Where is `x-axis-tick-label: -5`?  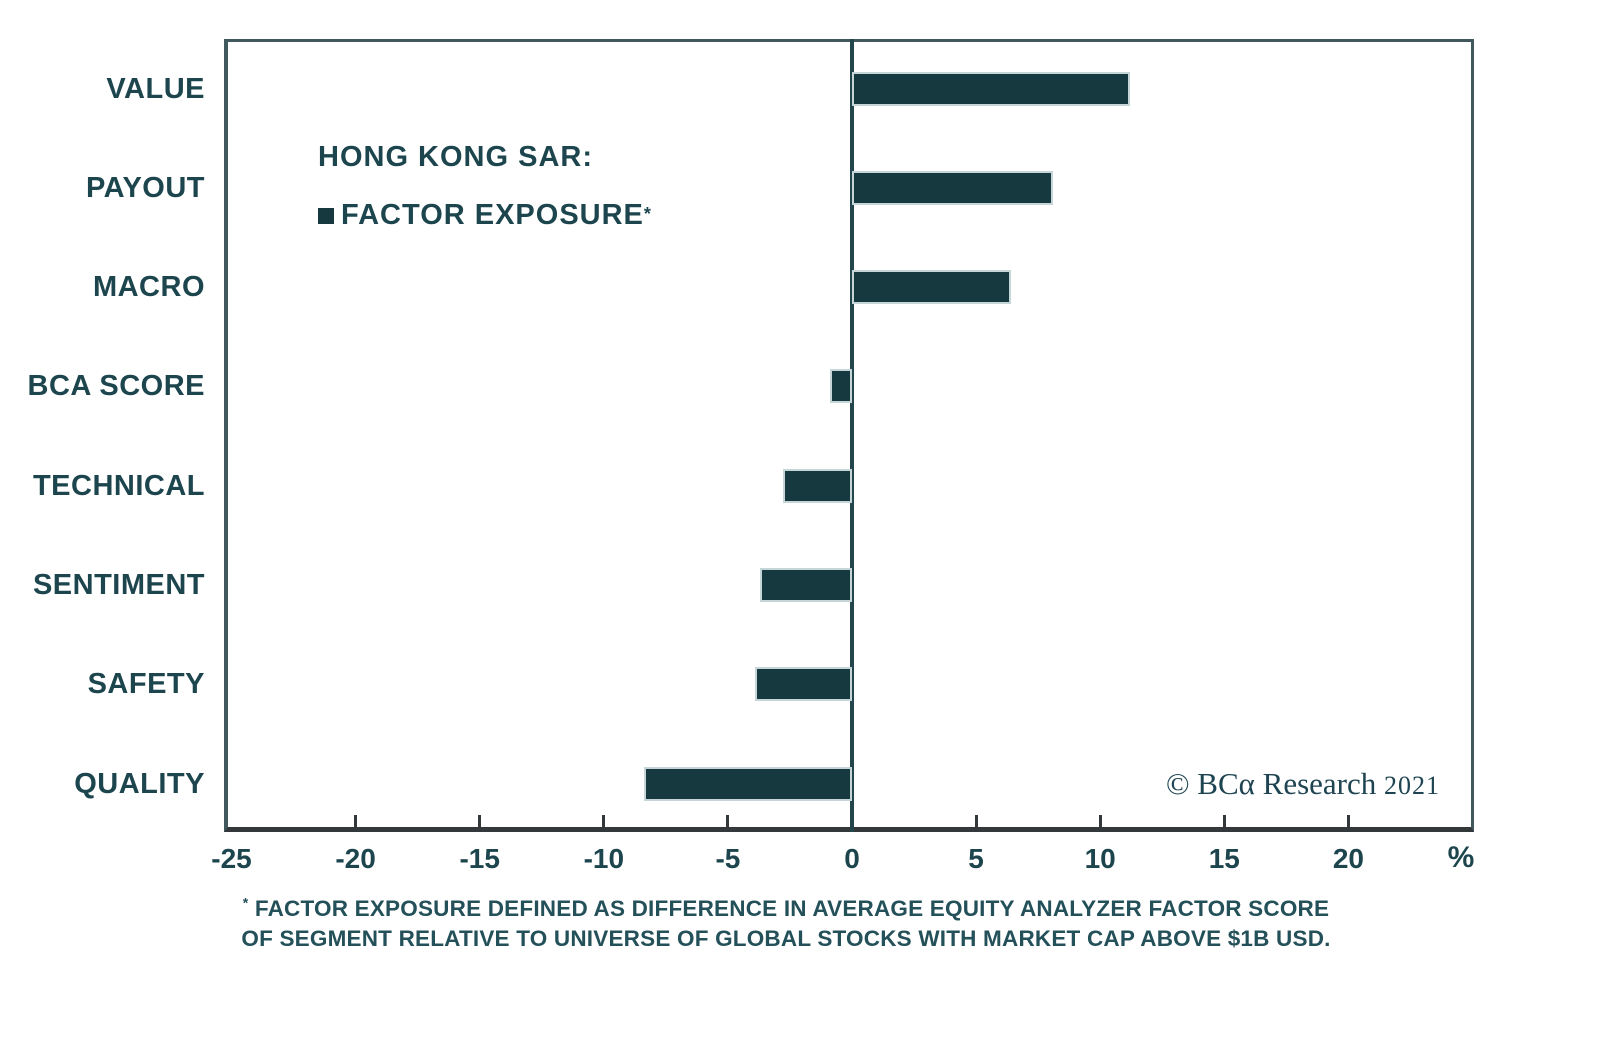 x-axis-tick-label: -5 is located at coordinates (728, 858).